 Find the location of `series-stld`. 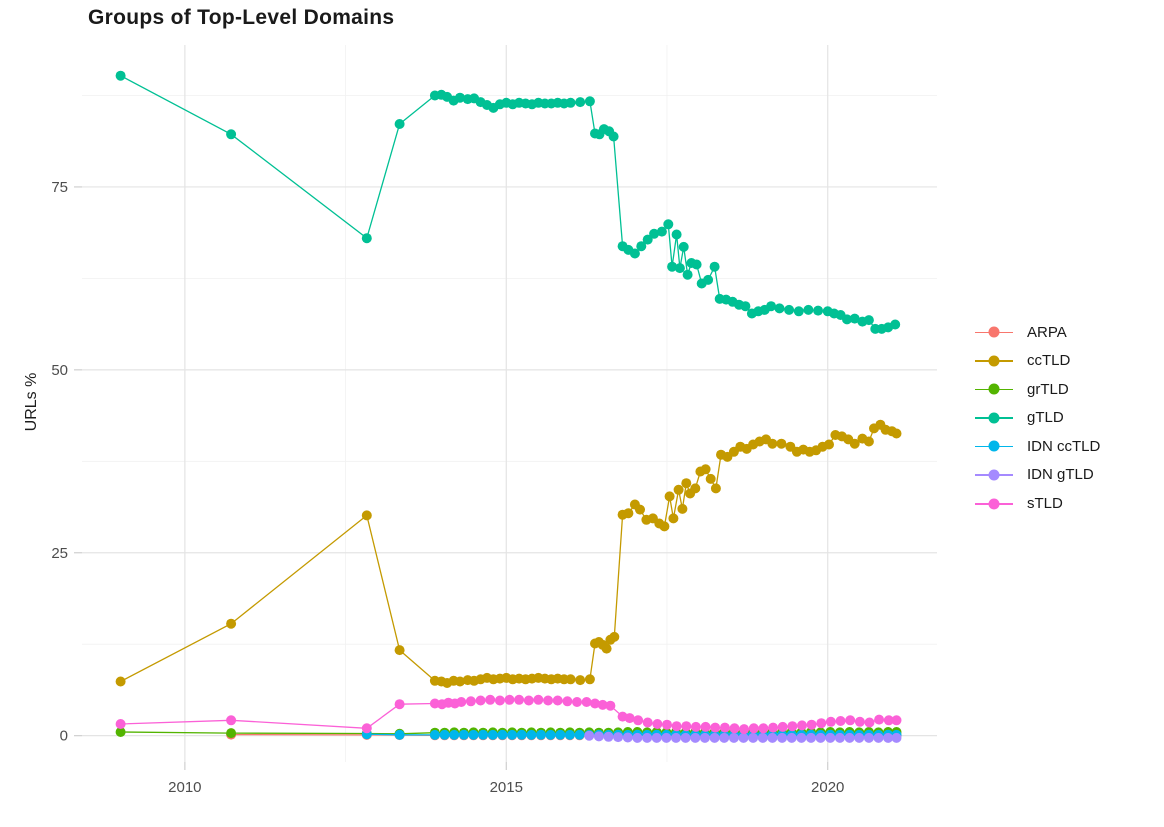

series-stld is located at coordinates (508, 714).